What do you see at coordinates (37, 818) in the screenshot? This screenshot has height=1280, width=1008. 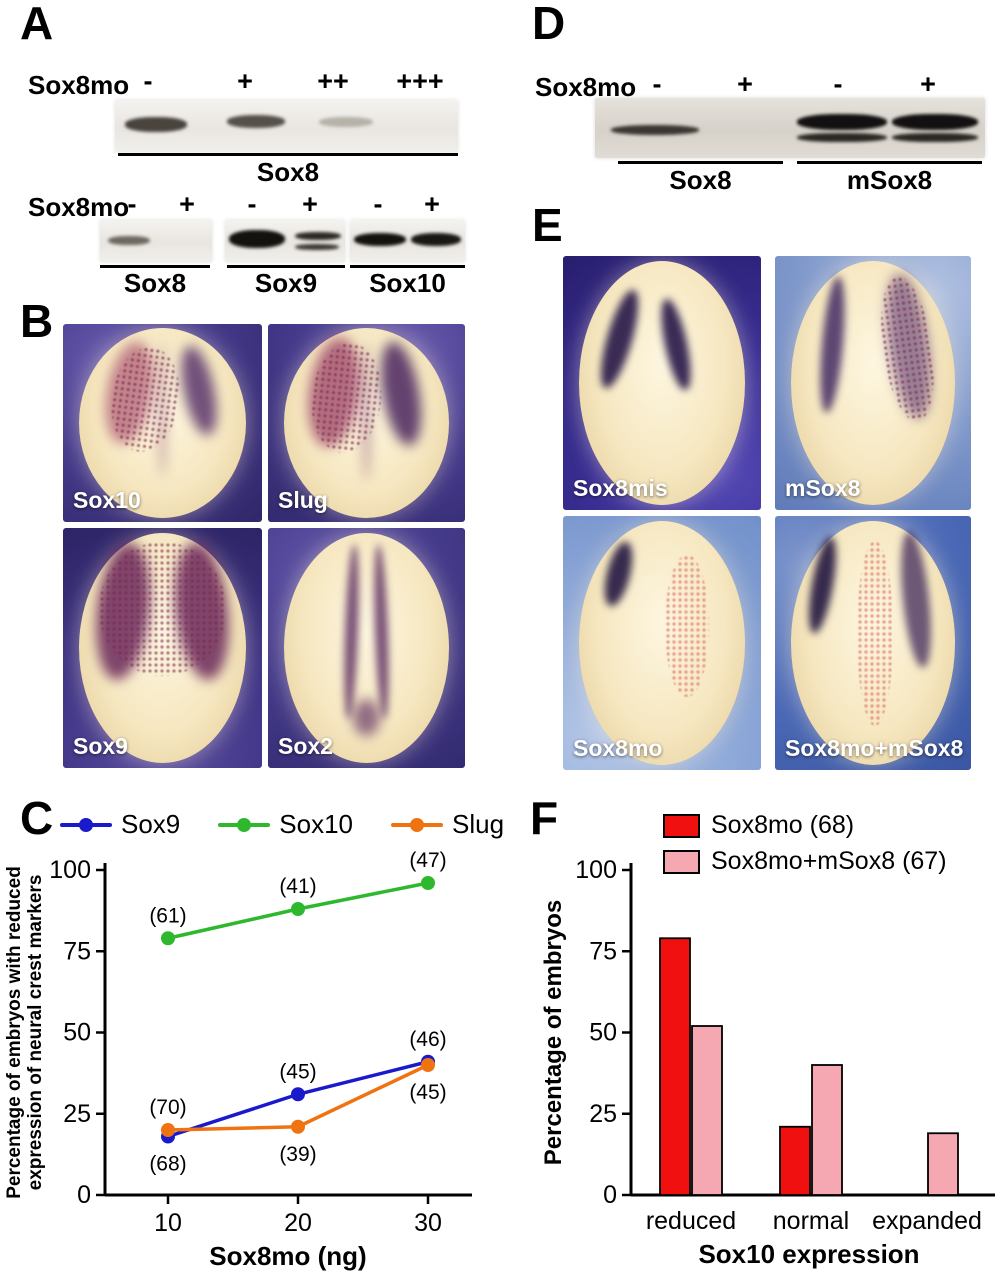 I see `panel-letter-c: C` at bounding box center [37, 818].